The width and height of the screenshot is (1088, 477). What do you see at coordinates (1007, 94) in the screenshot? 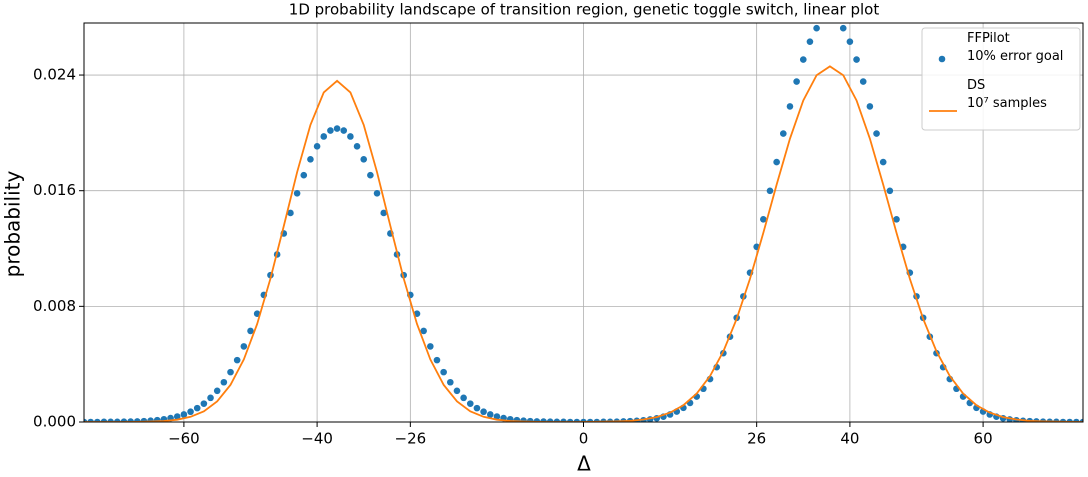
I see `legend-label: DS 10⁷ samples` at bounding box center [1007, 94].